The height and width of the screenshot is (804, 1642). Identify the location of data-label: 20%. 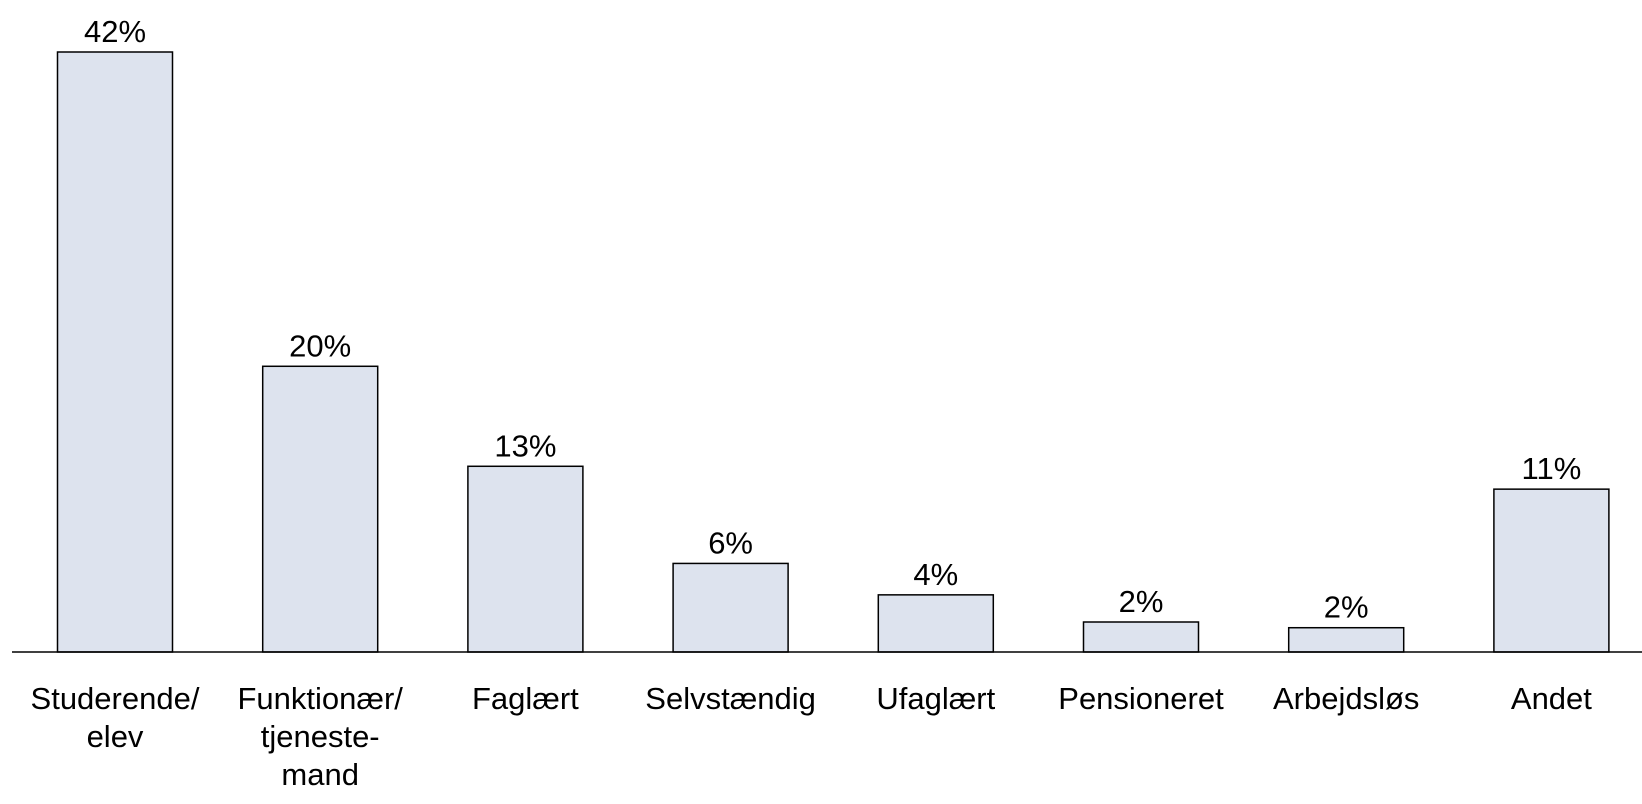
(320, 345).